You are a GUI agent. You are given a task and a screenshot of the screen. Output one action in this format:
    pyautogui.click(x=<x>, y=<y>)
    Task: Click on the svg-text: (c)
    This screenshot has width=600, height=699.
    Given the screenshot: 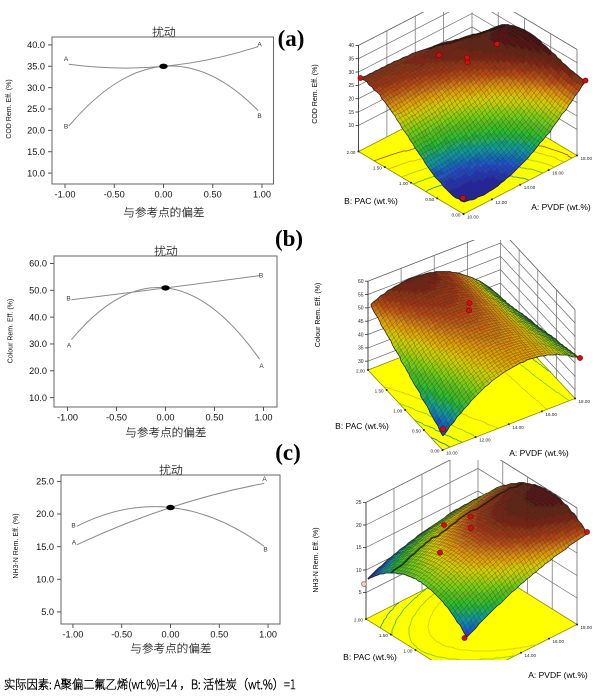 What is the action you would take?
    pyautogui.click(x=288, y=452)
    